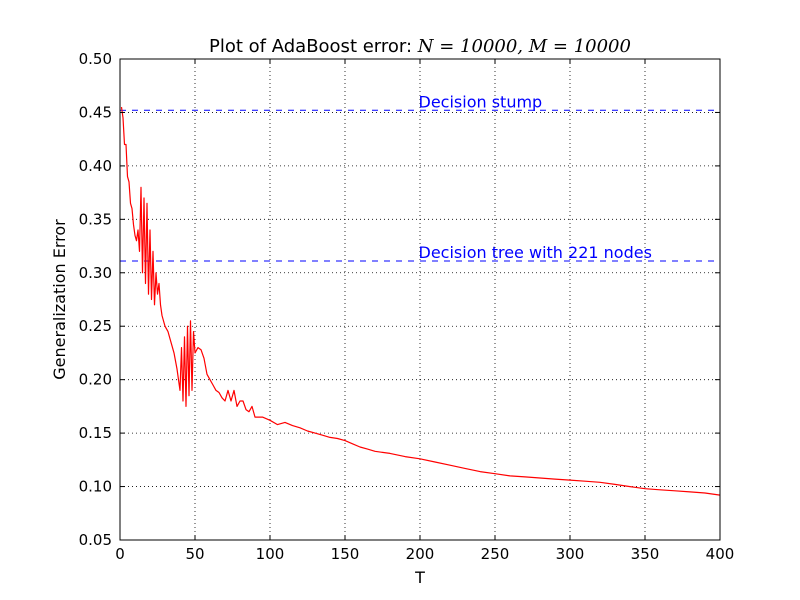 This screenshot has width=800, height=600. What do you see at coordinates (95, 326) in the screenshot?
I see `y-tick-label: 0.25` at bounding box center [95, 326].